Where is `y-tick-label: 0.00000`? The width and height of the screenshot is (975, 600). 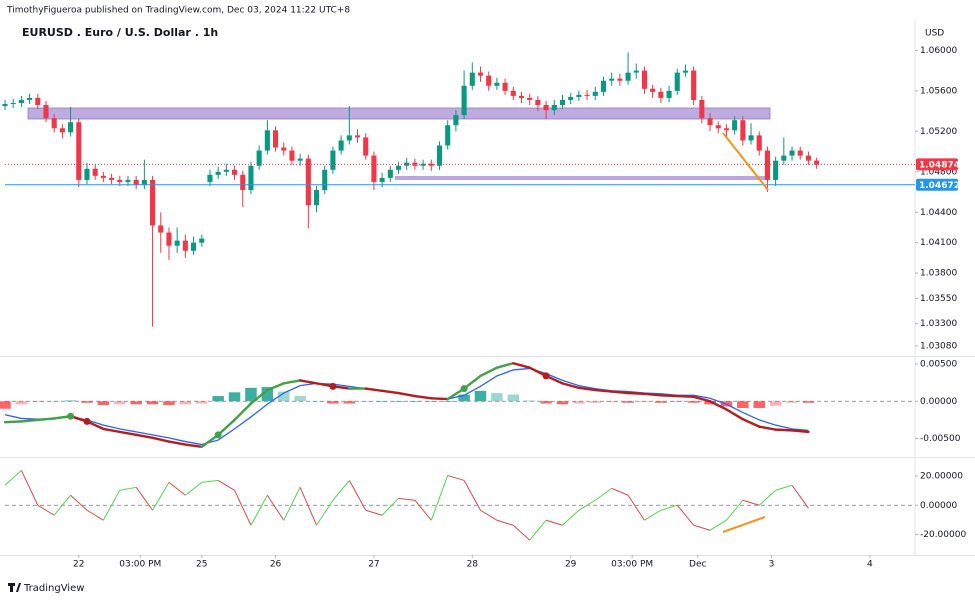 y-tick-label: 0.00000 is located at coordinates (938, 402).